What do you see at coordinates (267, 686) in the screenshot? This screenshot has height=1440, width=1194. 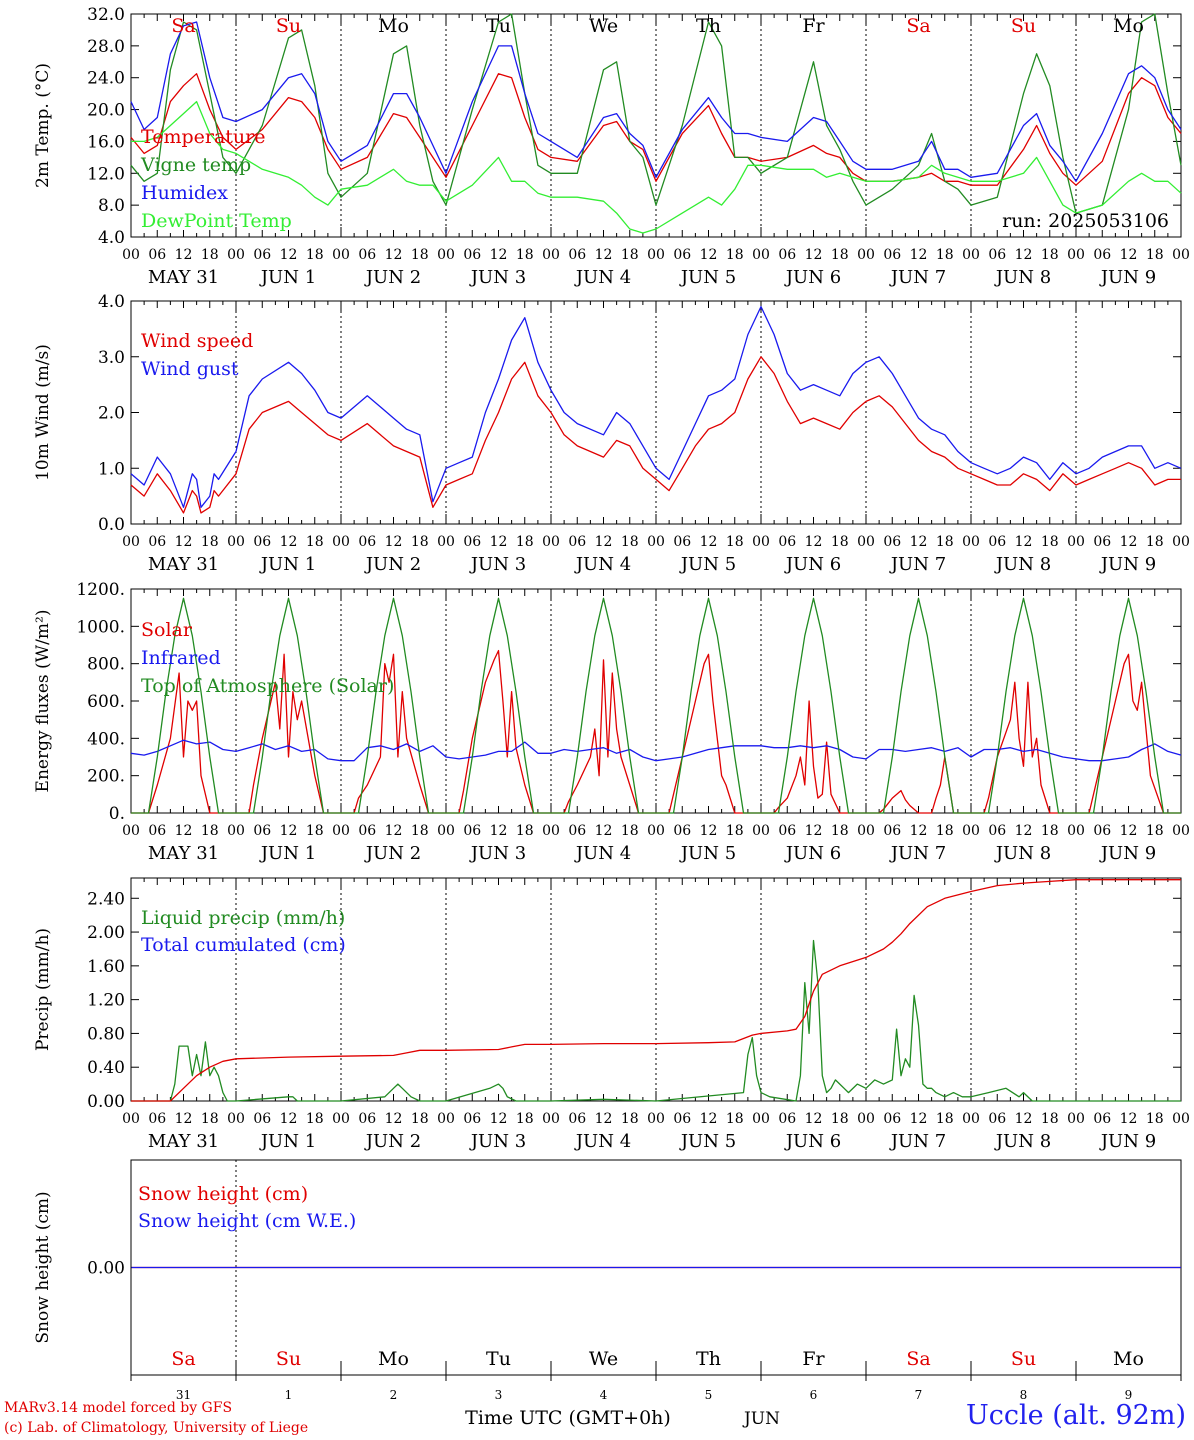 I see `legend-entry: Top of Atmosphere (Solar)` at bounding box center [267, 686].